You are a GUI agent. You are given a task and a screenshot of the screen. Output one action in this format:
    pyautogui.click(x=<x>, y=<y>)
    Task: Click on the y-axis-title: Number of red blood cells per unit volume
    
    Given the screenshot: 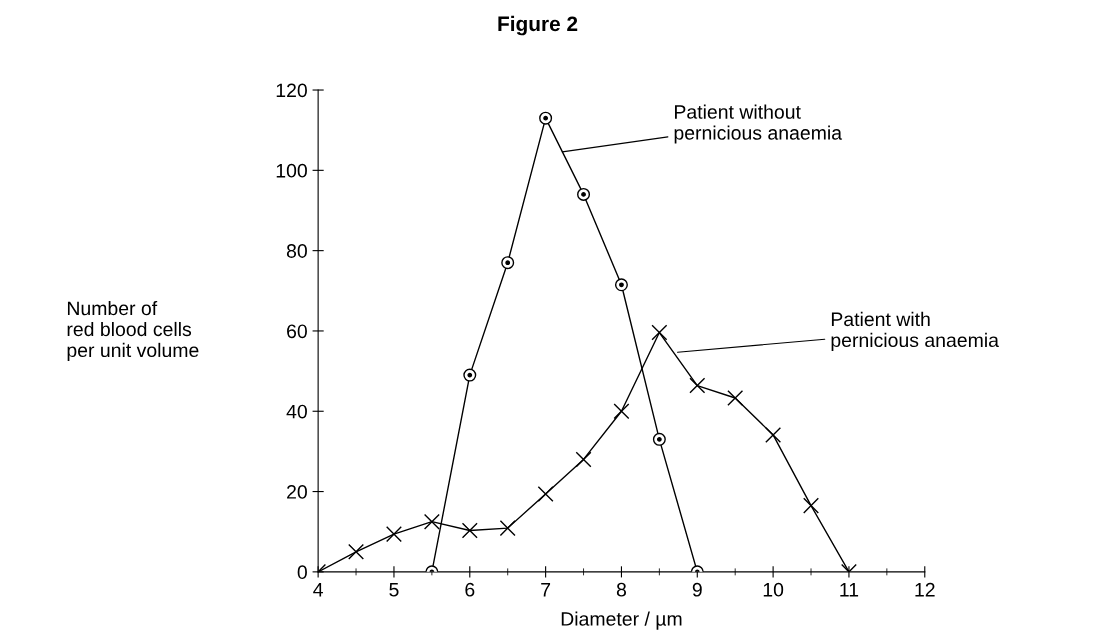 What is the action you would take?
    pyautogui.click(x=133, y=330)
    